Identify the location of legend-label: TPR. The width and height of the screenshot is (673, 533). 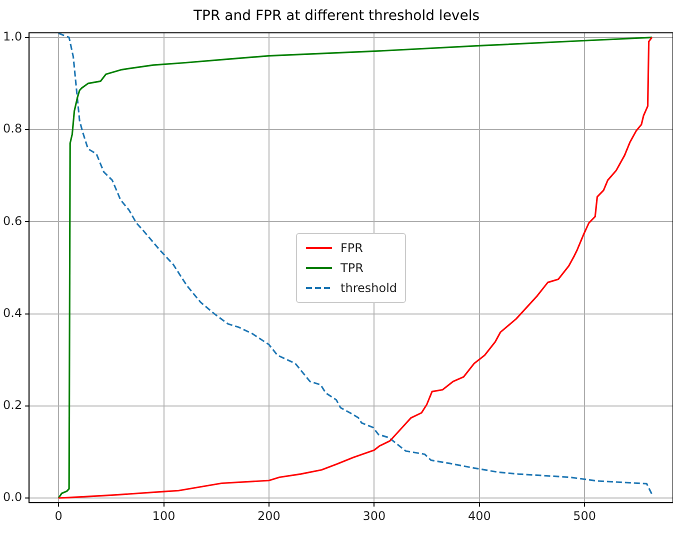
(352, 267).